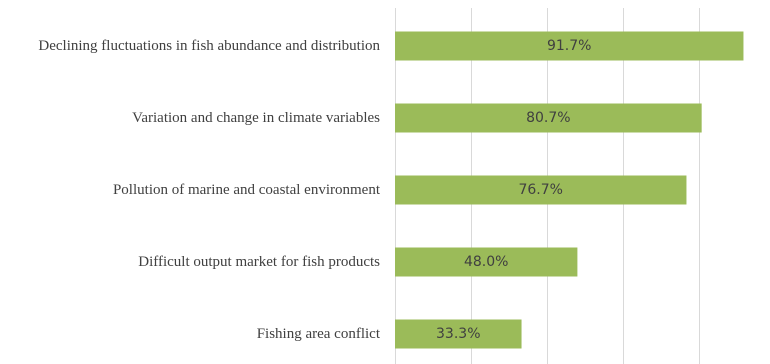 This screenshot has height=364, width=770. I want to click on data-label-3: 76.7%, so click(540, 190).